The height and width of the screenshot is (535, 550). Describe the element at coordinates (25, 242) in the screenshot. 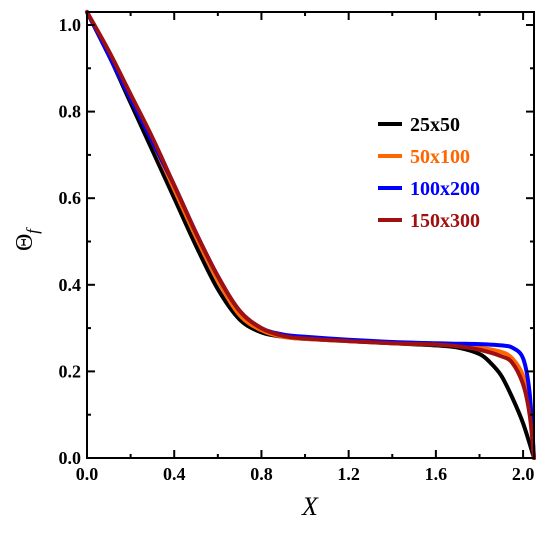

I see `y-axis-title-symbol: Θ` at that location.